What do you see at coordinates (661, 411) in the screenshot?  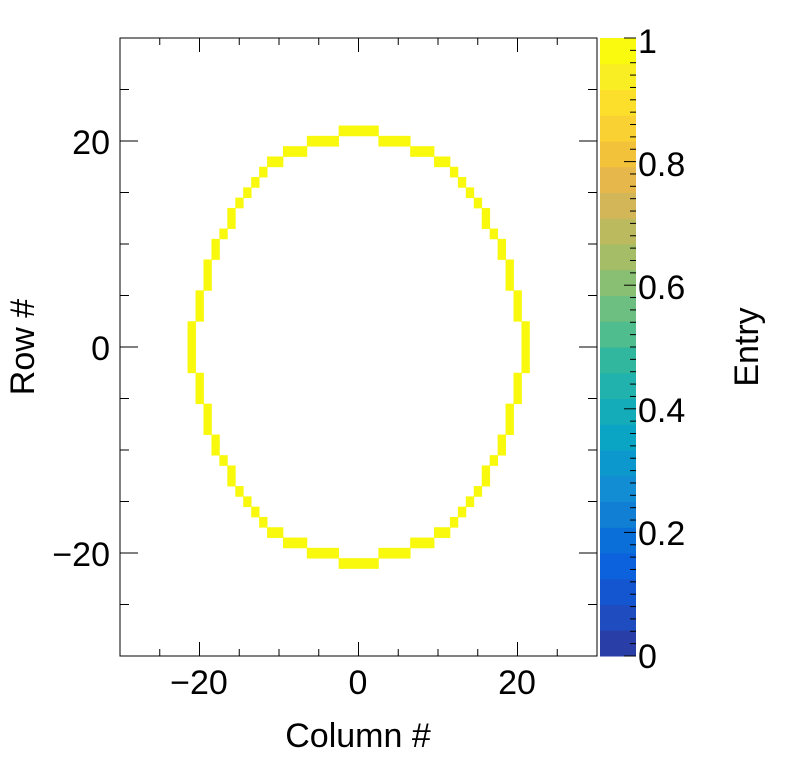 I see `z-tick-label-2: 0.4` at bounding box center [661, 411].